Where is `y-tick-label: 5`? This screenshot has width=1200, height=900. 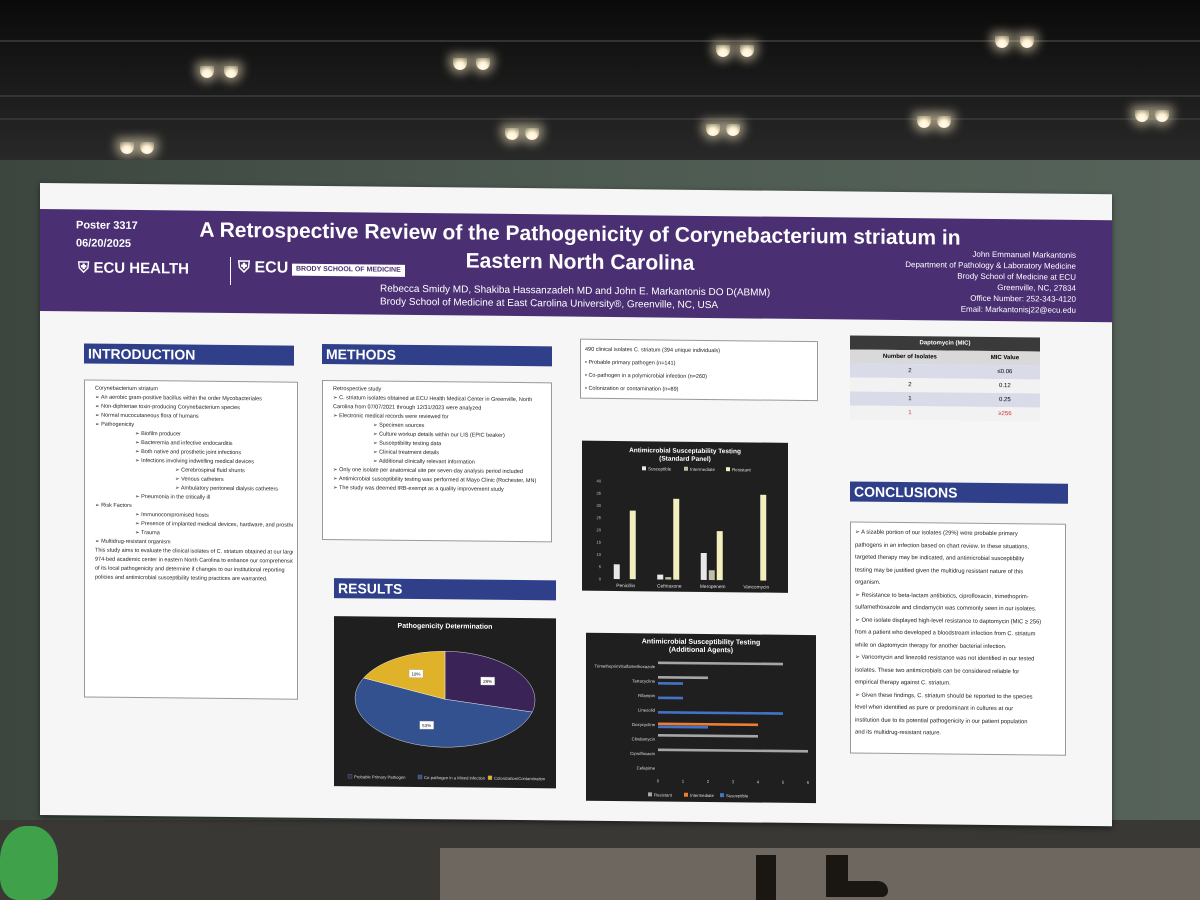
y-tick-label: 5 is located at coordinates (600, 566).